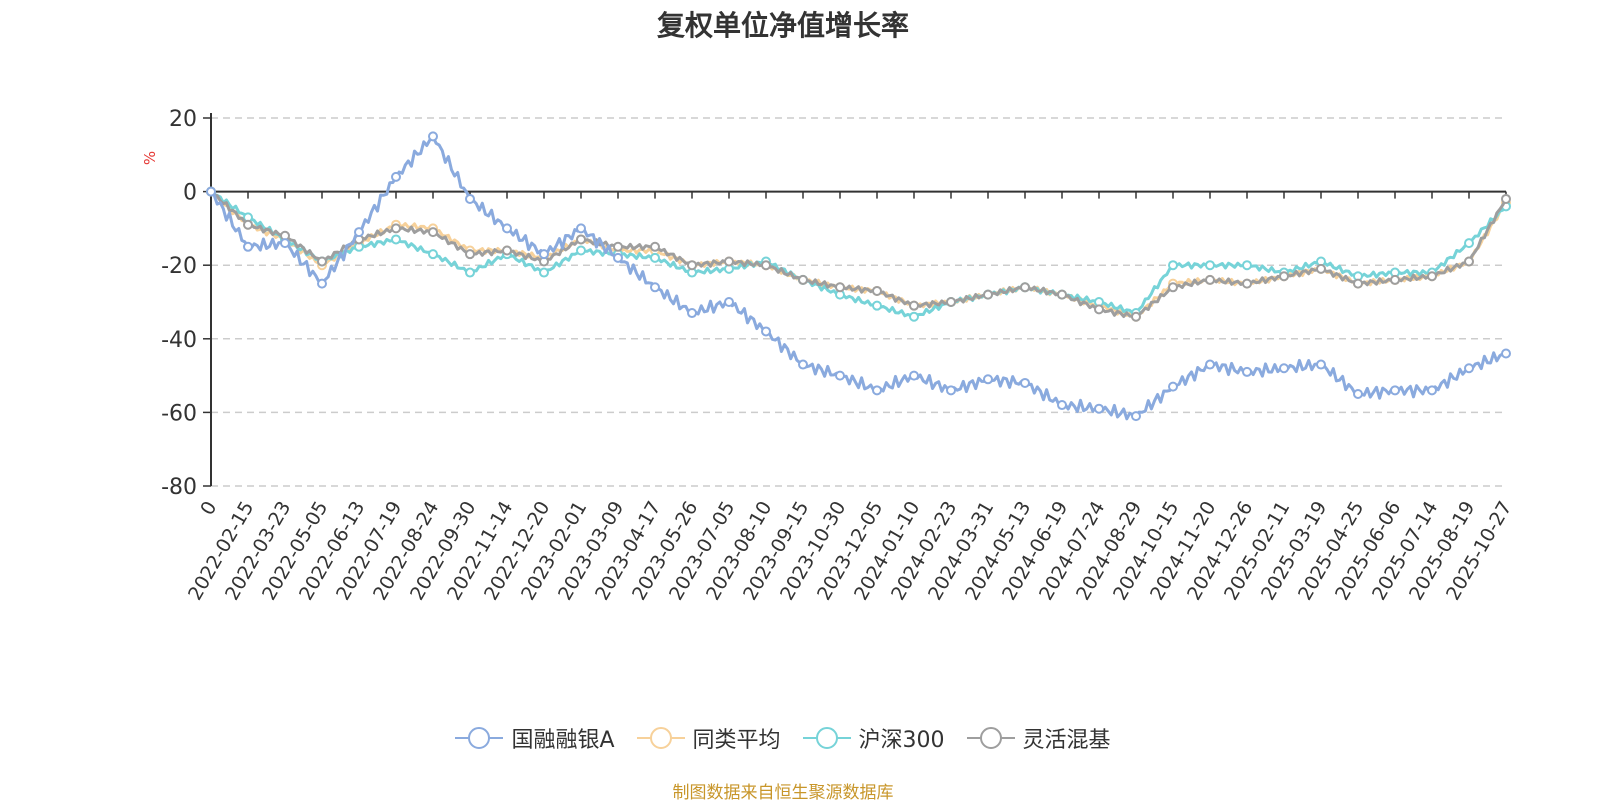 The width and height of the screenshot is (1600, 803). What do you see at coordinates (901, 740) in the screenshot?
I see `legend-label: 沪深300` at bounding box center [901, 740].